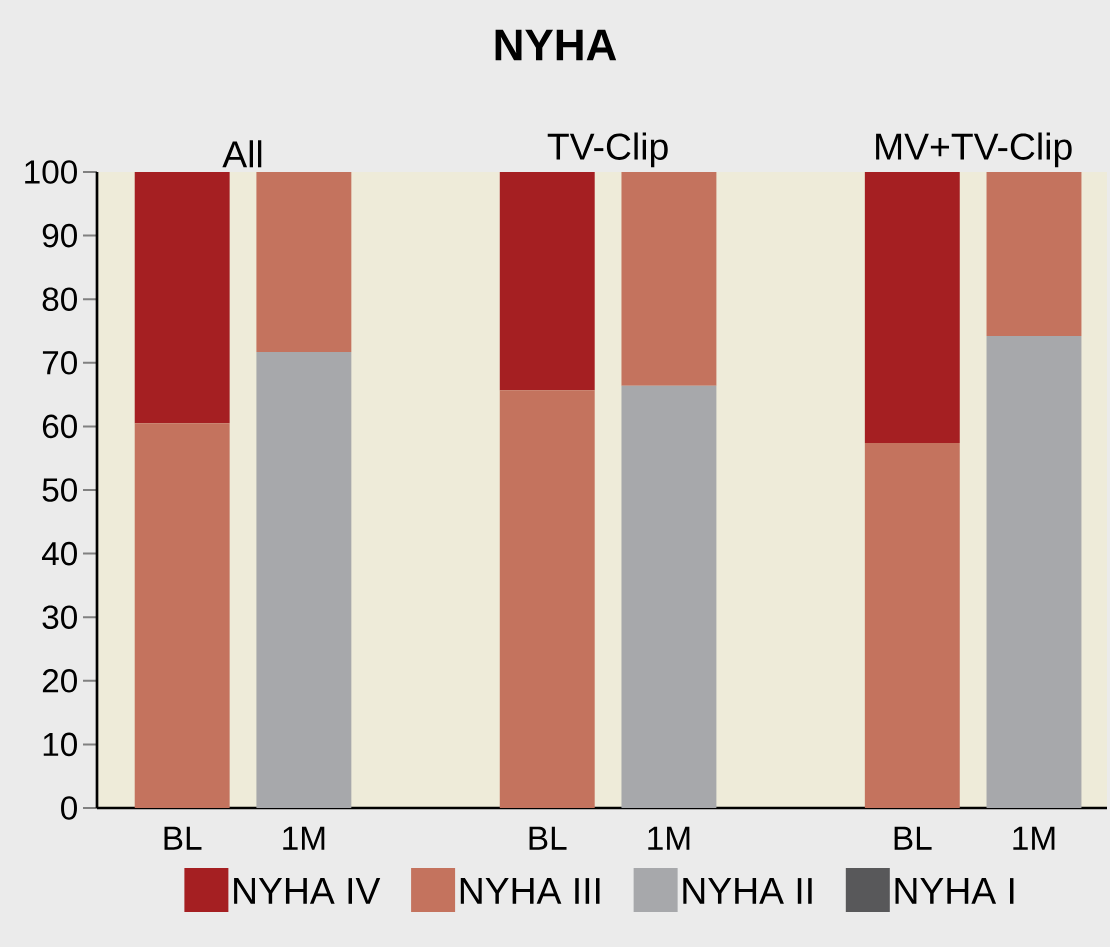 The image size is (1110, 947). What do you see at coordinates (59, 426) in the screenshot?
I see `y-tick-label: 60` at bounding box center [59, 426].